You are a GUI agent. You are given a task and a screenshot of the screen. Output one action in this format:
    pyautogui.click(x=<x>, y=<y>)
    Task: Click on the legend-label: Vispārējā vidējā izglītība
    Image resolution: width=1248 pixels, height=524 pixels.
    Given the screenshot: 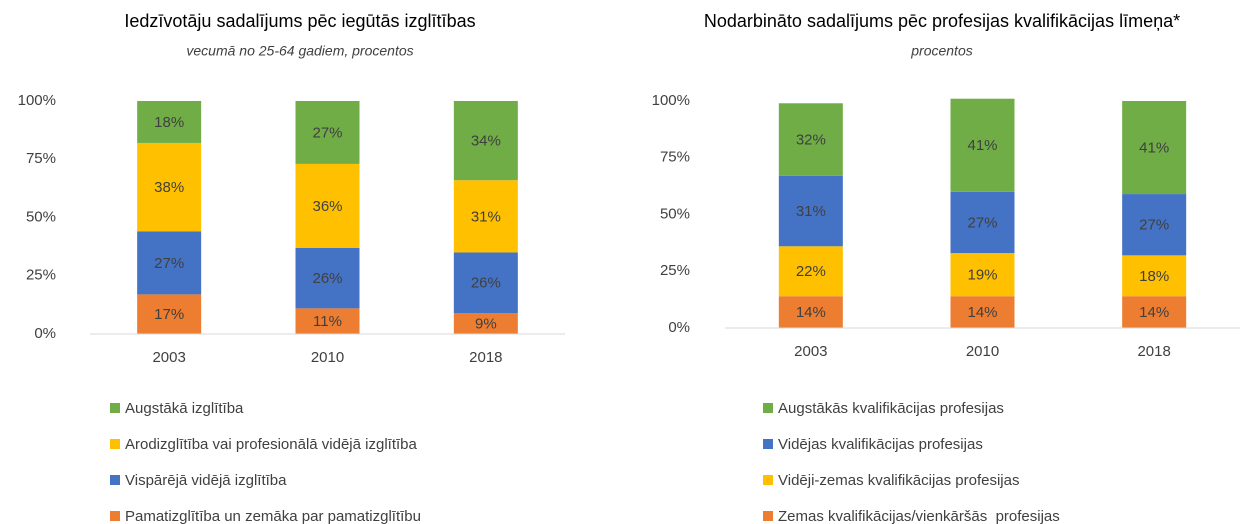 What is the action you would take?
    pyautogui.click(x=206, y=480)
    